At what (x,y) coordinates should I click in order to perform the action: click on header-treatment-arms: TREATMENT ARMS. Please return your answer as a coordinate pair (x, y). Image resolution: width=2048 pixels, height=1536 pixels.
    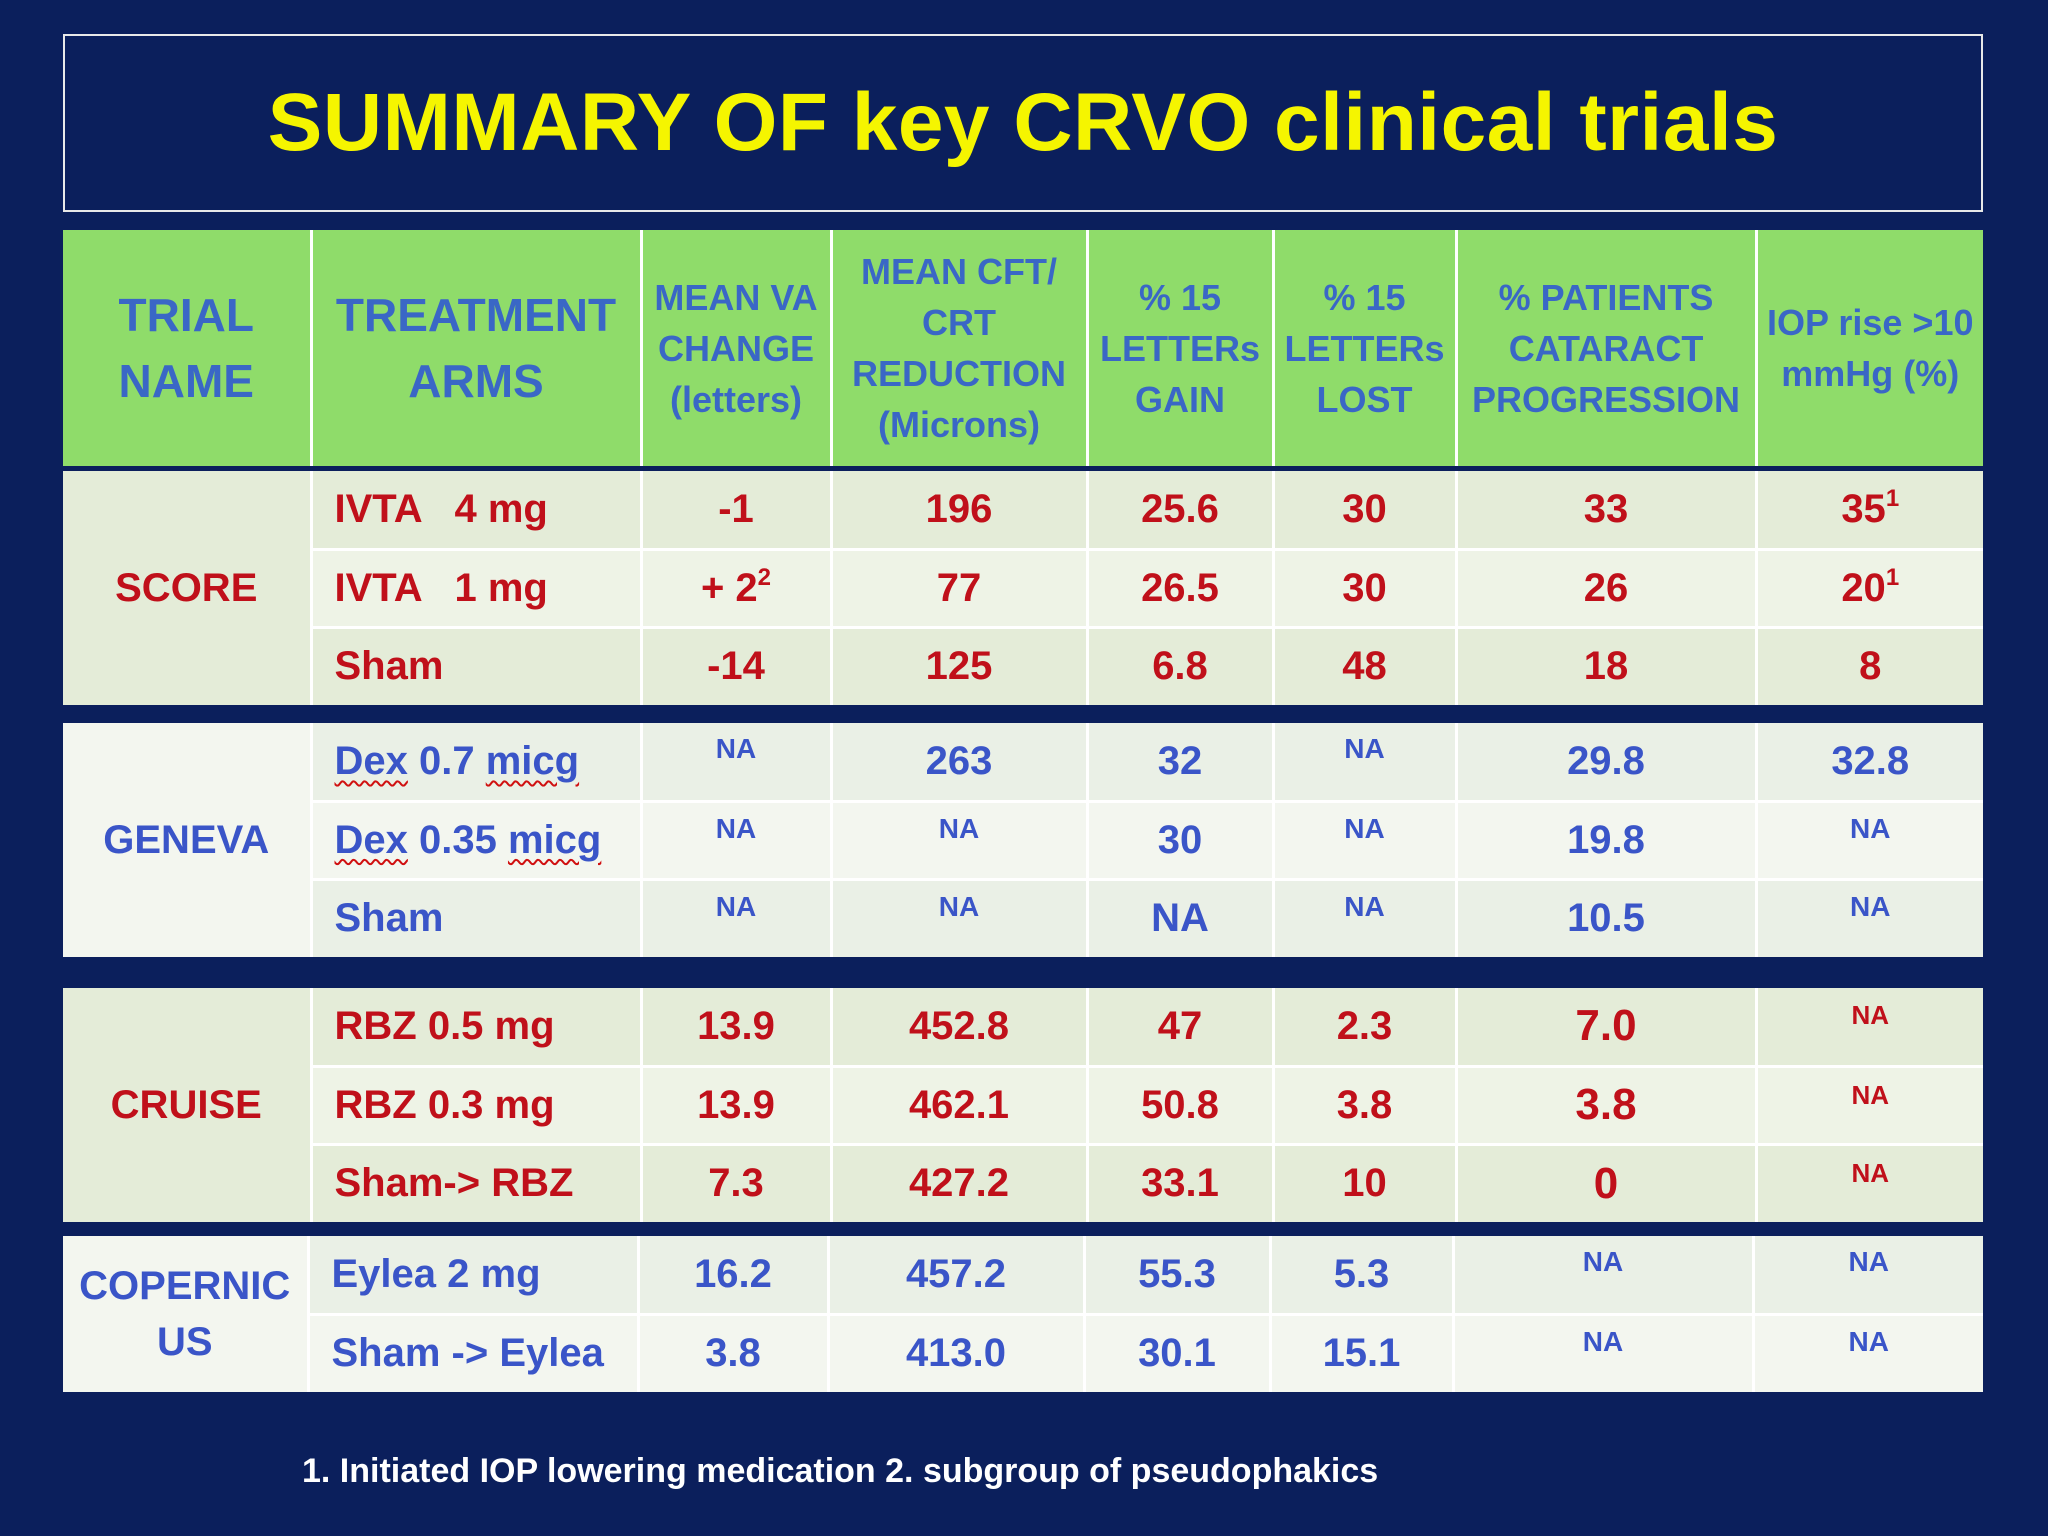
    Looking at the image, I should click on (475, 348).